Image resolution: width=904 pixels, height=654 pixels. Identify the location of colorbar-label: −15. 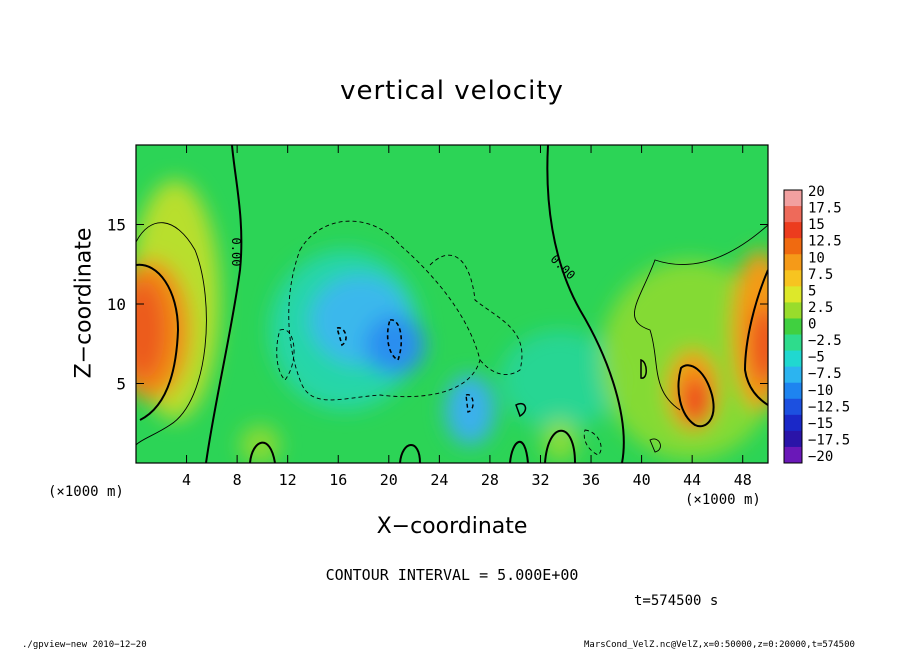
(820, 424).